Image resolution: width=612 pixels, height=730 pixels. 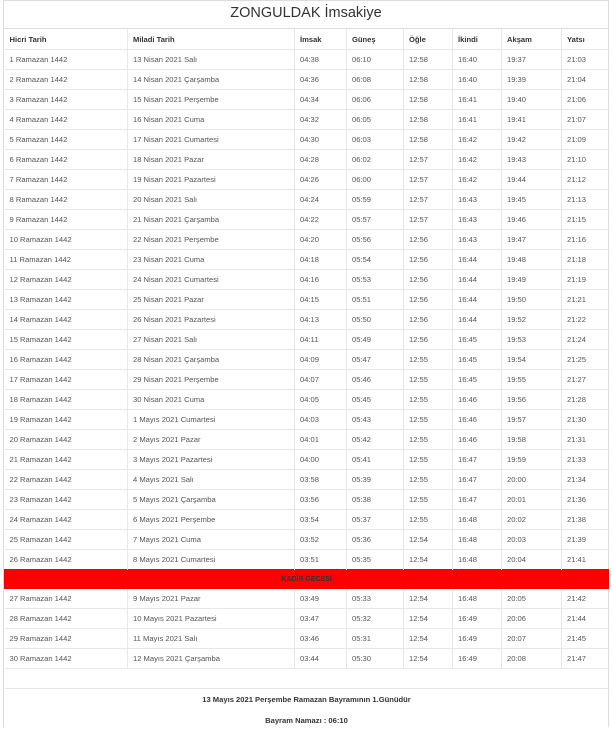 What do you see at coordinates (375, 519) in the screenshot?
I see `cell-gunes: 05:37` at bounding box center [375, 519].